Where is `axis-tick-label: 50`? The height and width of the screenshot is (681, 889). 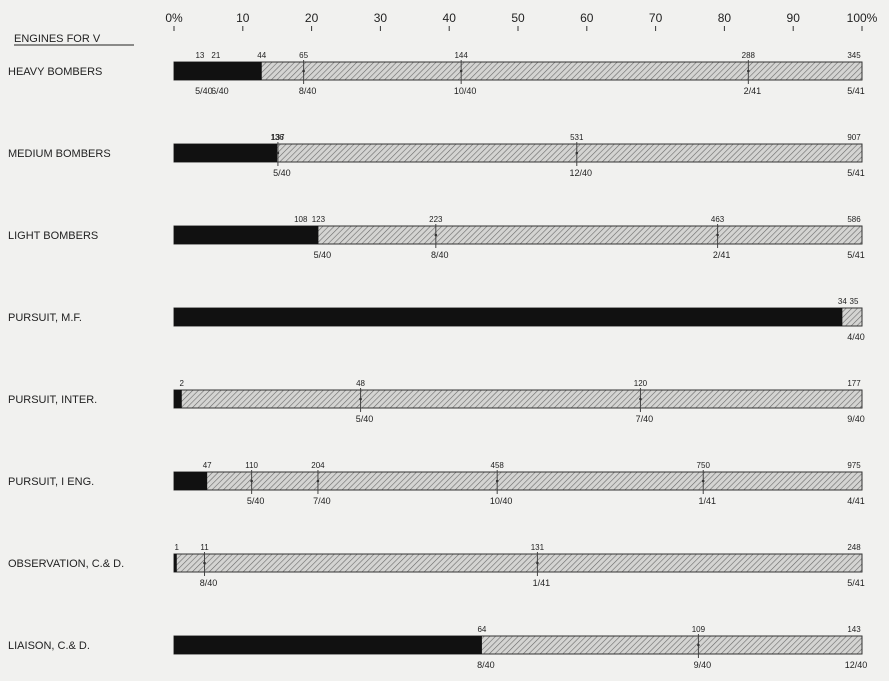 axis-tick-label: 50 is located at coordinates (518, 18).